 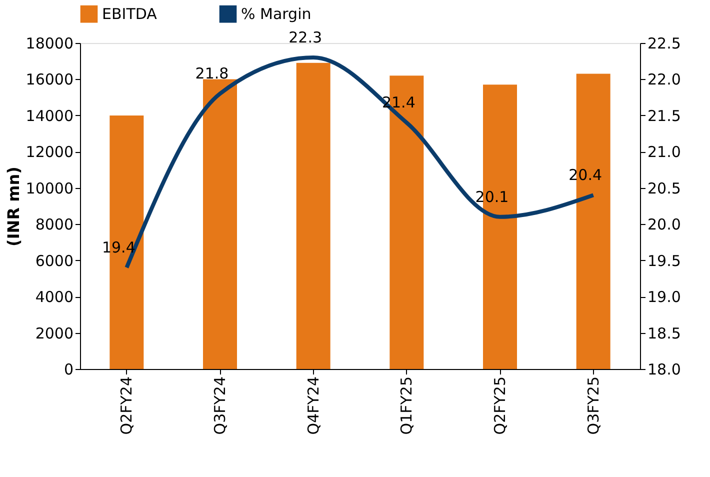 What do you see at coordinates (305, 37) in the screenshot?
I see `data-label: 22.3` at bounding box center [305, 37].